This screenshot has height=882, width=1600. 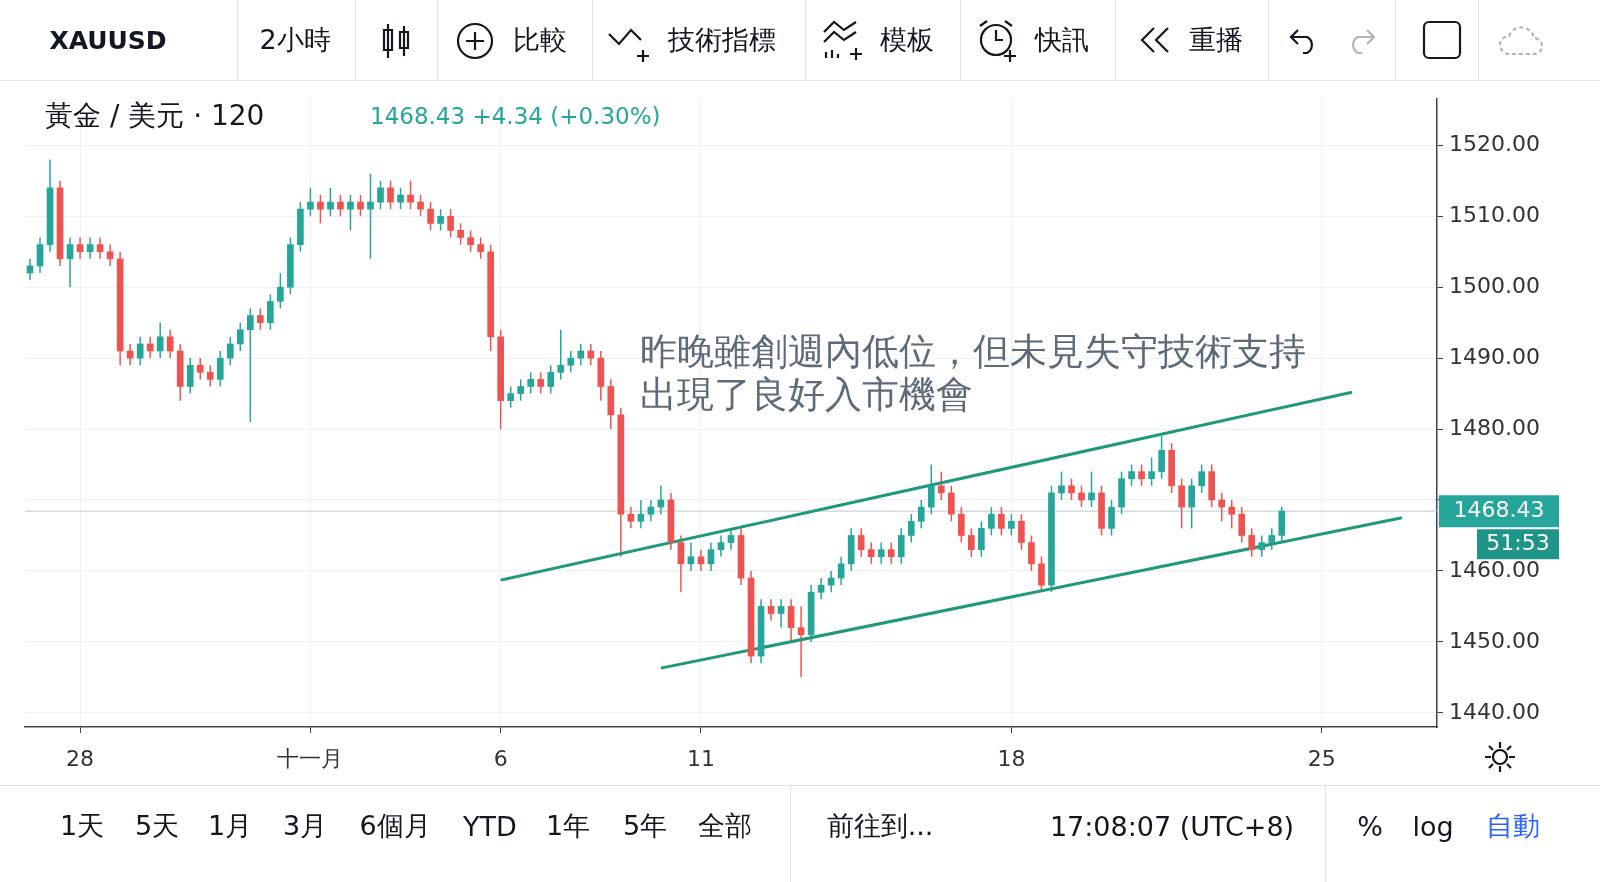 I want to click on x-tick-label: 25, so click(x=1321, y=758).